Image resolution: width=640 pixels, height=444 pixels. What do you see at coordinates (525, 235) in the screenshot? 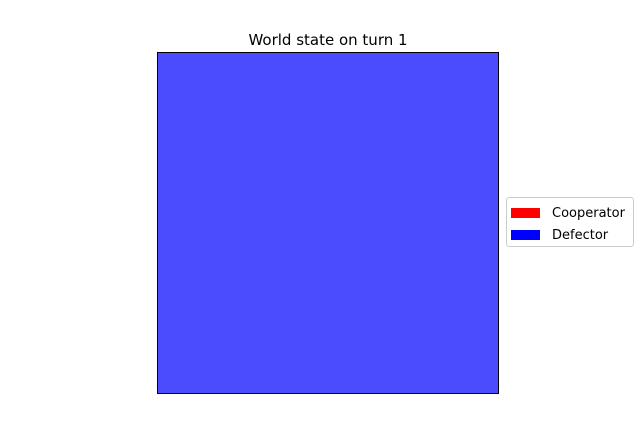
I see `legend-swatch-defector` at bounding box center [525, 235].